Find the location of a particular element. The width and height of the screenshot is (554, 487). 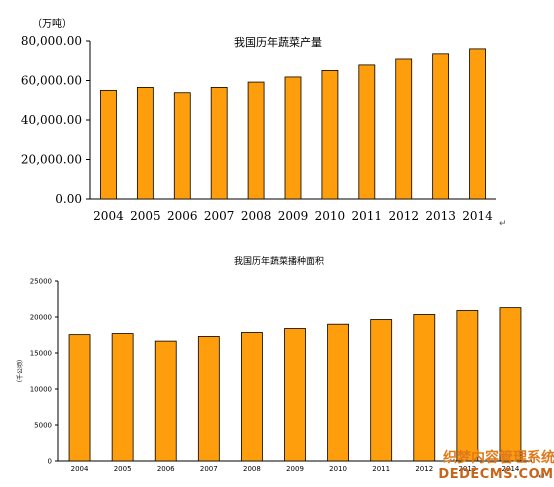

y-tick-label: 40,000.00 is located at coordinates (51, 120).